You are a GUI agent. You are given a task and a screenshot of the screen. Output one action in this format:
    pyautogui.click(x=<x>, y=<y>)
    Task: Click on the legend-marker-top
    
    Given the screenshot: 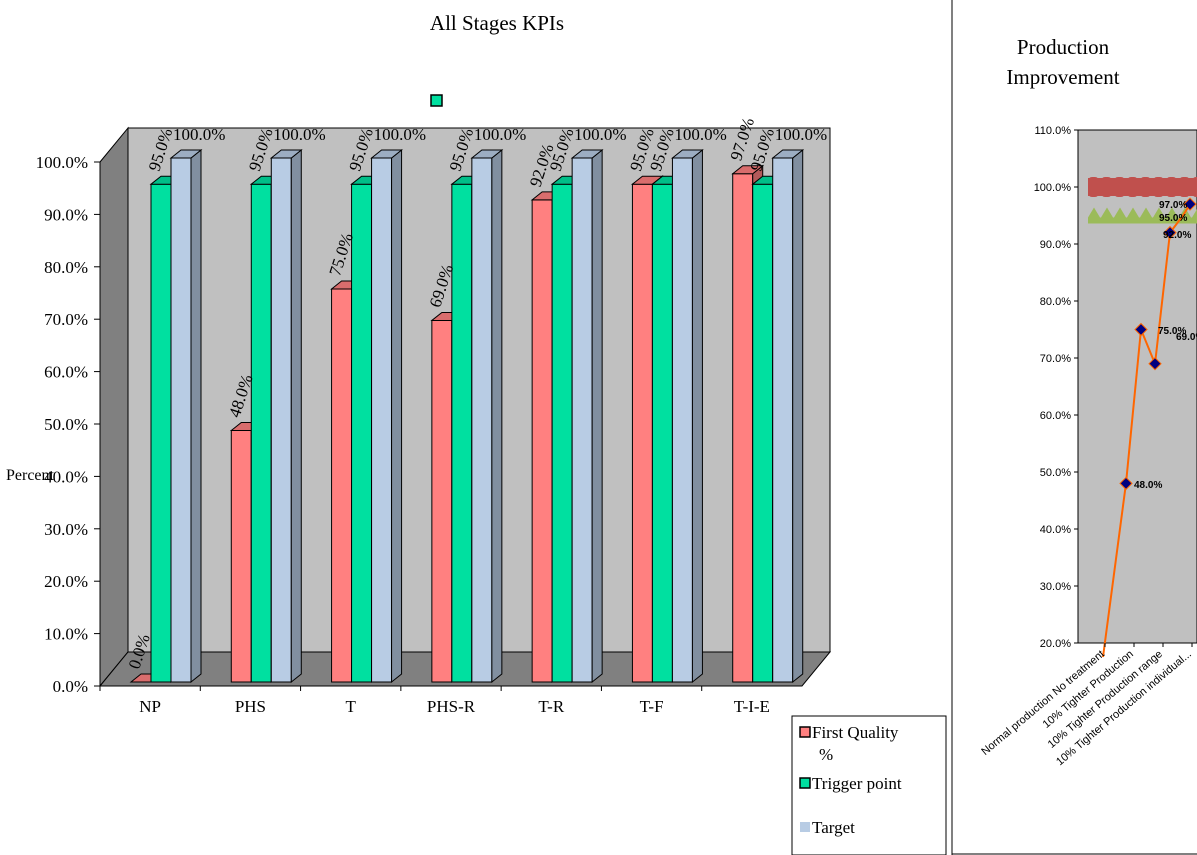 What is the action you would take?
    pyautogui.click(x=436, y=100)
    